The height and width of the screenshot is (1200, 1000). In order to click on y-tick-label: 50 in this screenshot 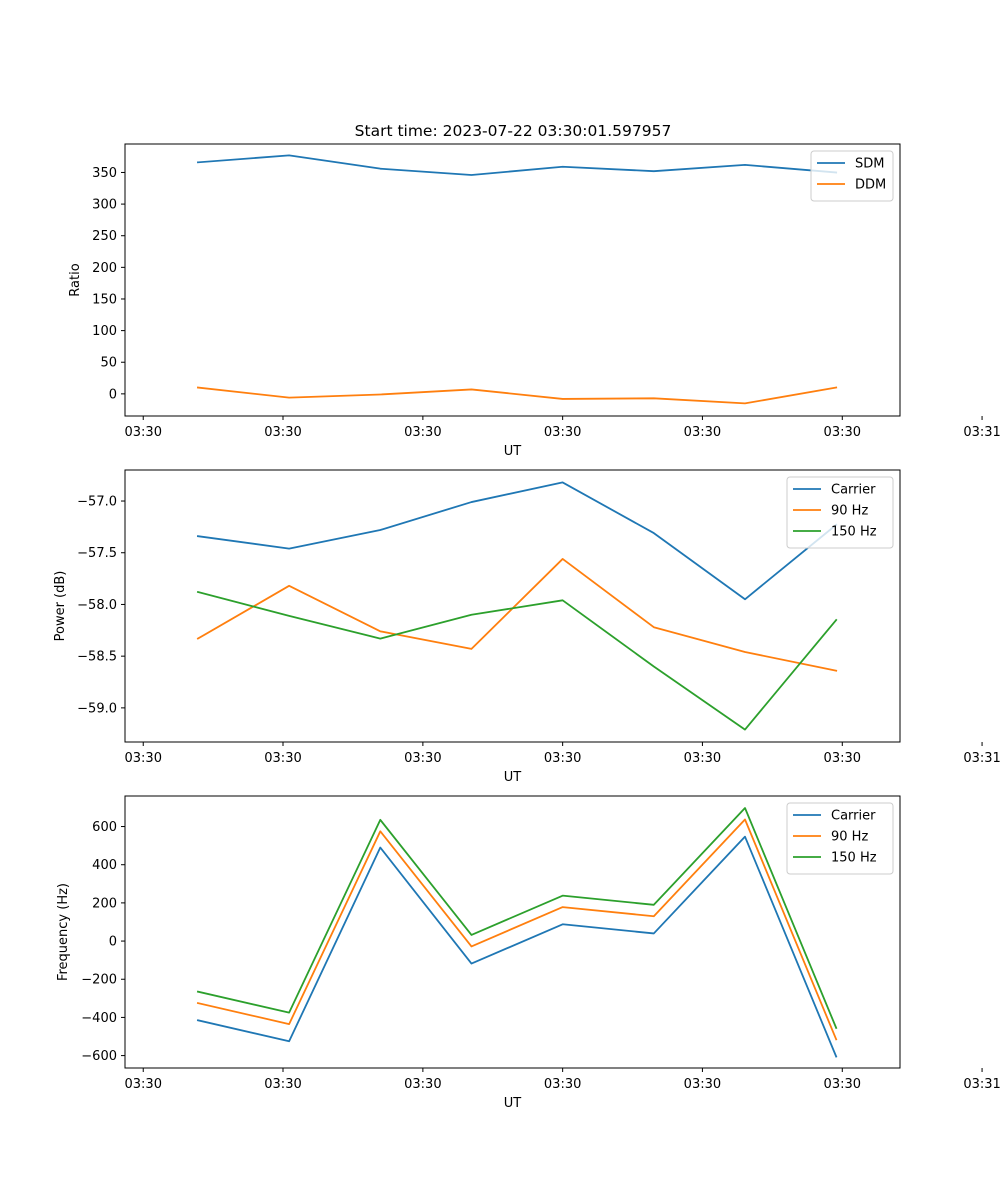, I will do `click(108, 363)`.